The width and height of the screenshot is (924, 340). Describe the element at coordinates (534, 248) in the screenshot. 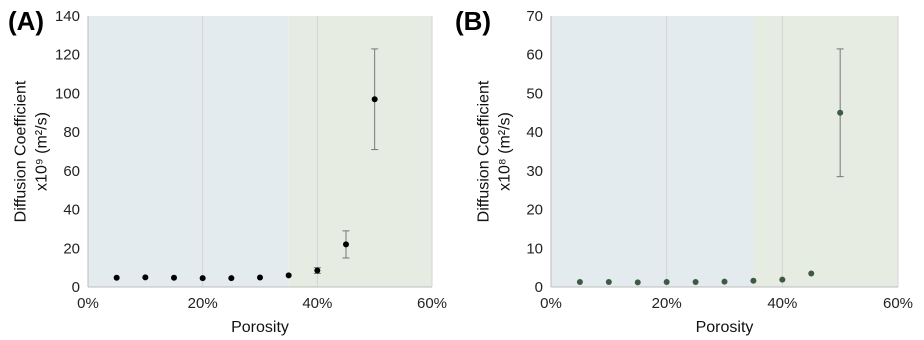

I see `y-tick-label: 10` at that location.